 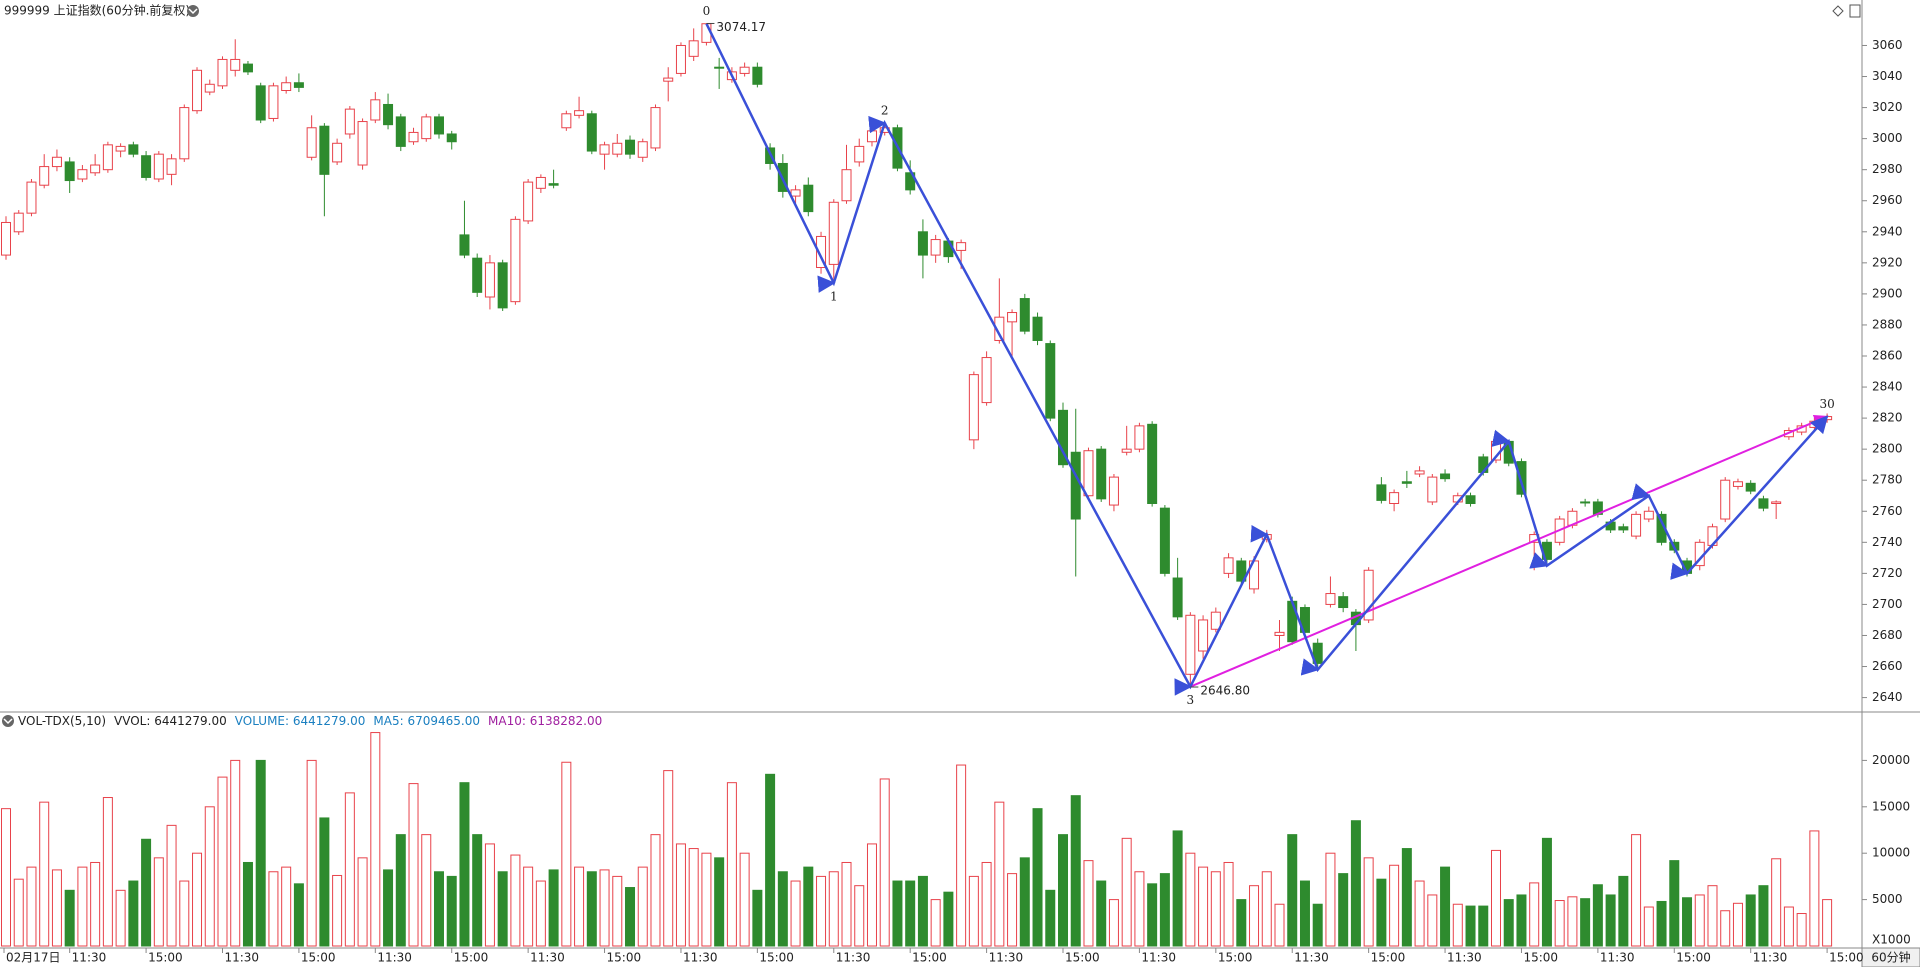 What do you see at coordinates (1887, 666) in the screenshot?
I see `y-tick-label: 2660` at bounding box center [1887, 666].